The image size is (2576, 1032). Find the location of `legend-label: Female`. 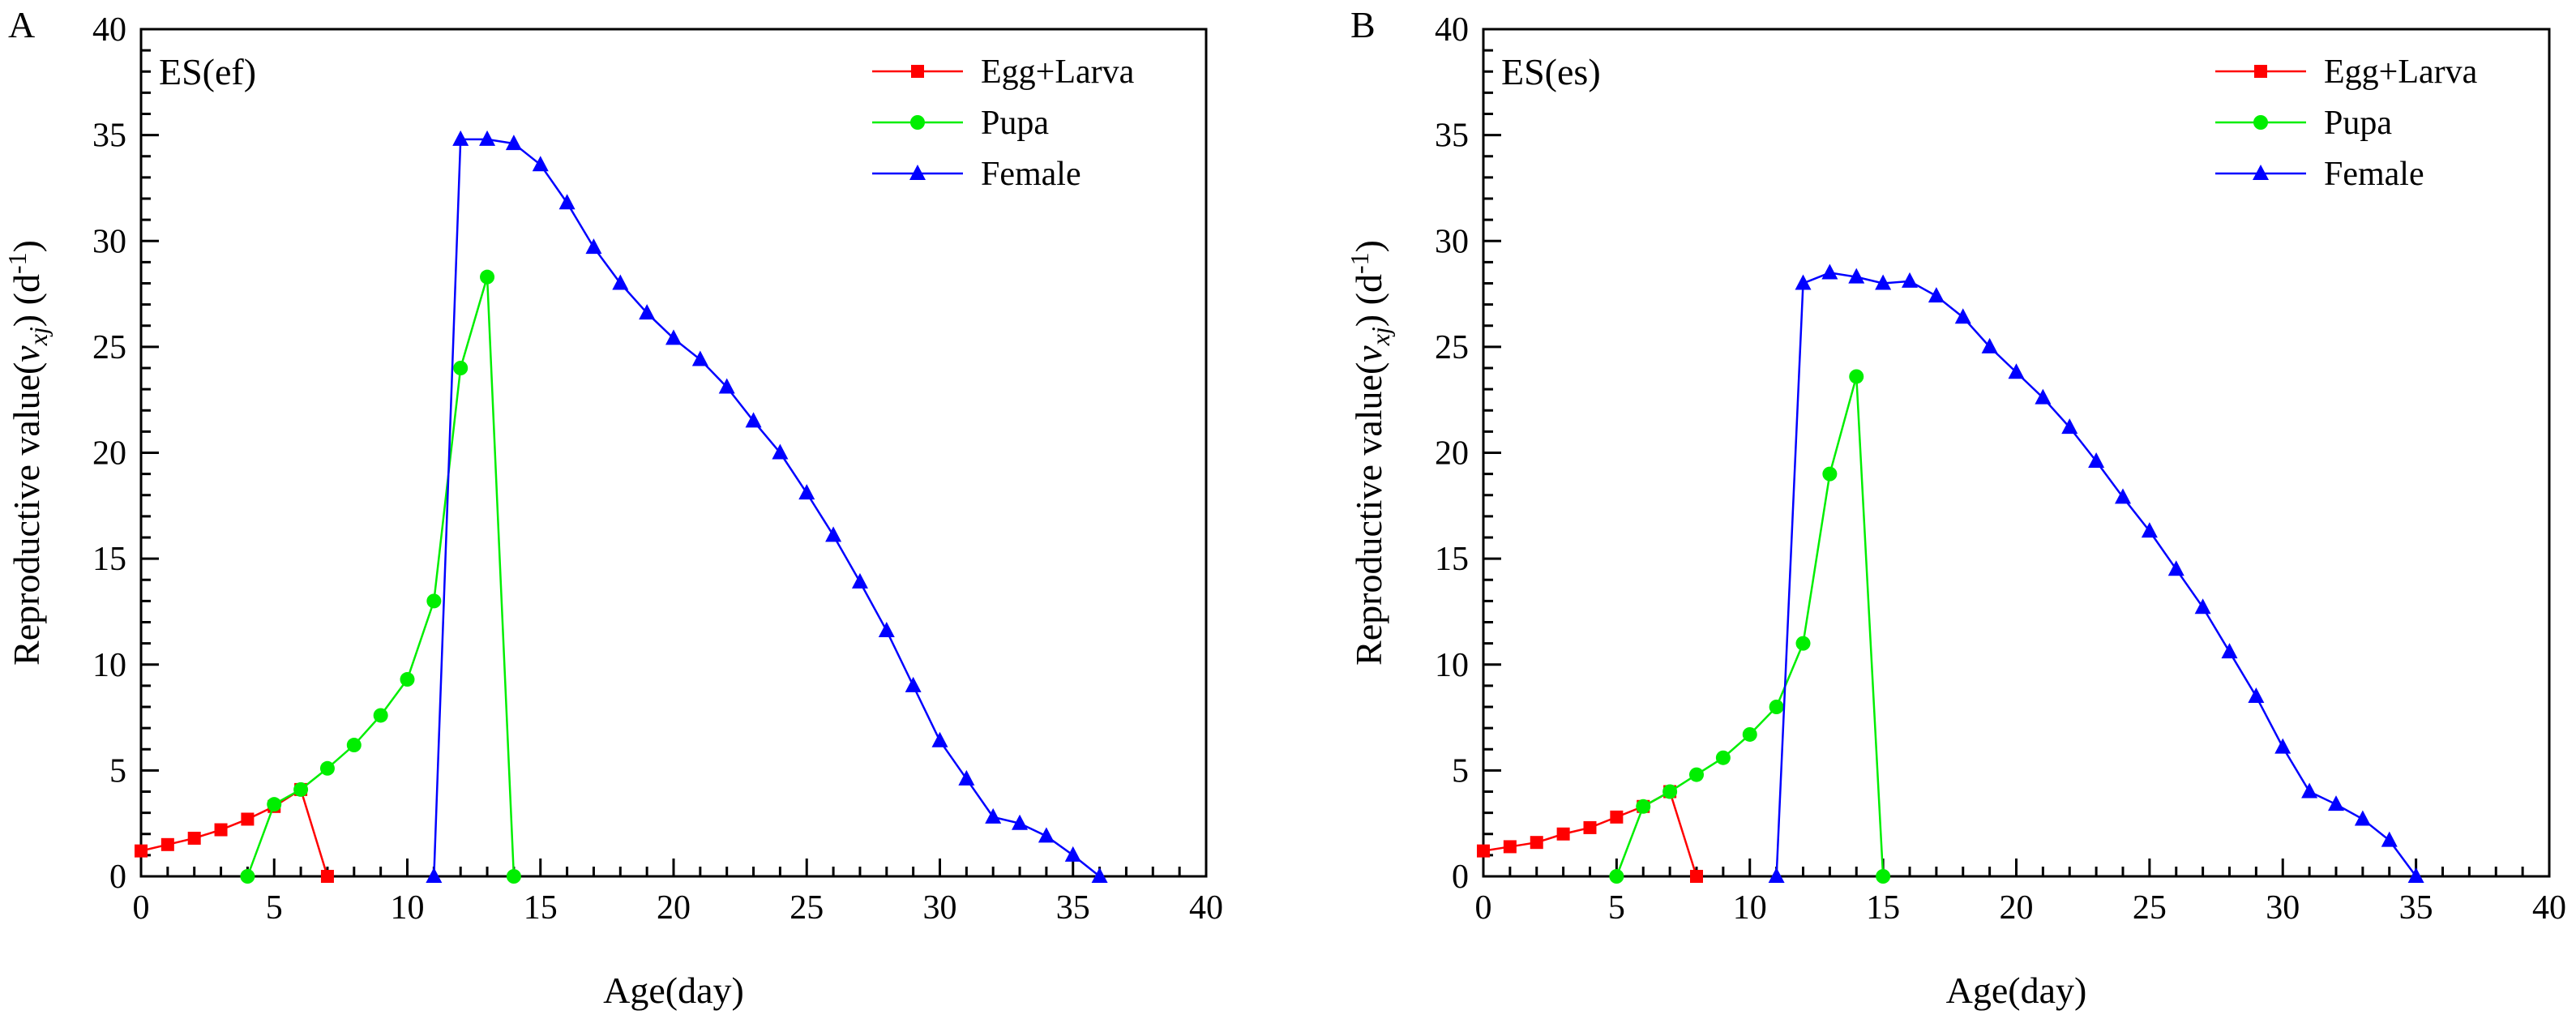

legend-label: Female is located at coordinates (2374, 174).